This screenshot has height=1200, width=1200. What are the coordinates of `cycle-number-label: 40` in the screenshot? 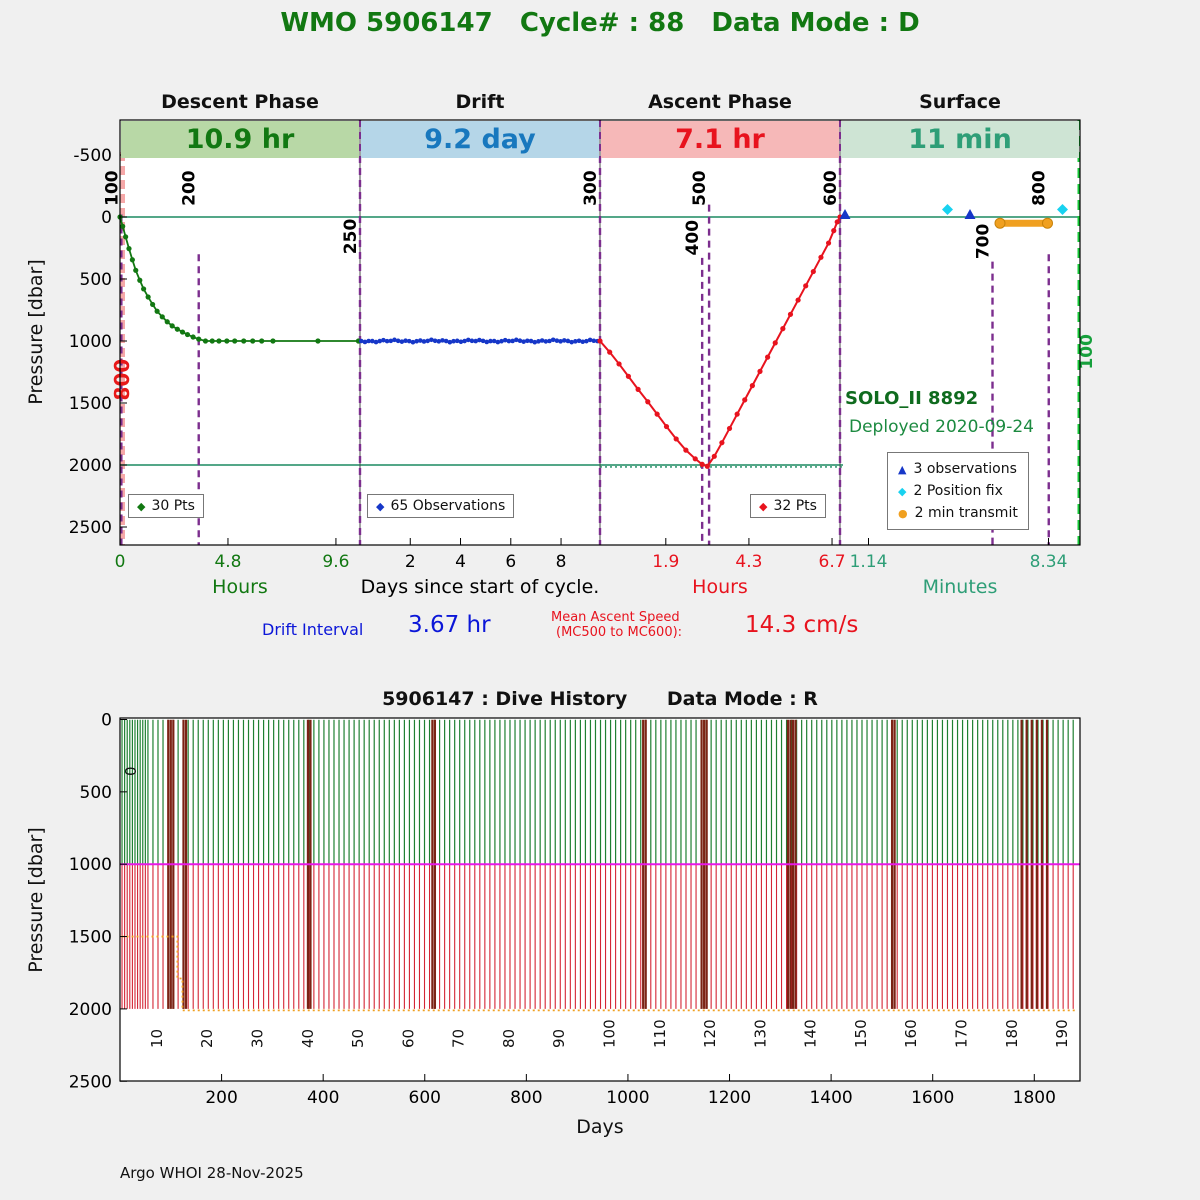 It's located at (308, 1038).